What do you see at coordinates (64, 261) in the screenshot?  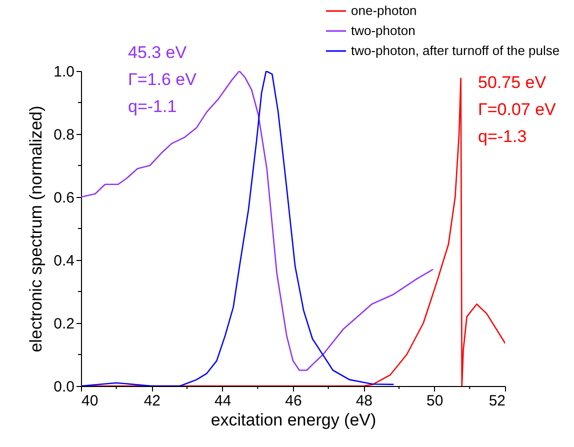 I see `y-tick-label: 0.4` at bounding box center [64, 261].